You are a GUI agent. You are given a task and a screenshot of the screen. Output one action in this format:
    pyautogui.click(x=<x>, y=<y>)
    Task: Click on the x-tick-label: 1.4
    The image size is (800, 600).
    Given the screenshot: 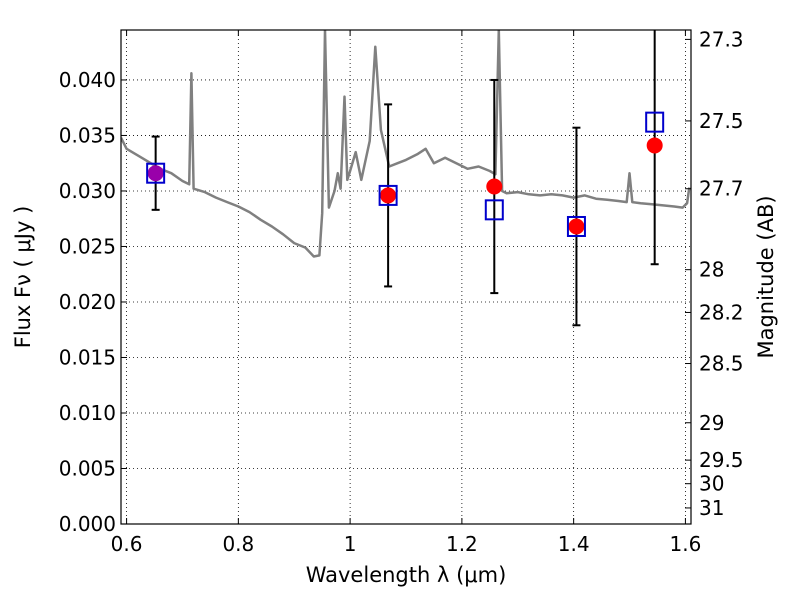 What is the action you would take?
    pyautogui.click(x=574, y=544)
    